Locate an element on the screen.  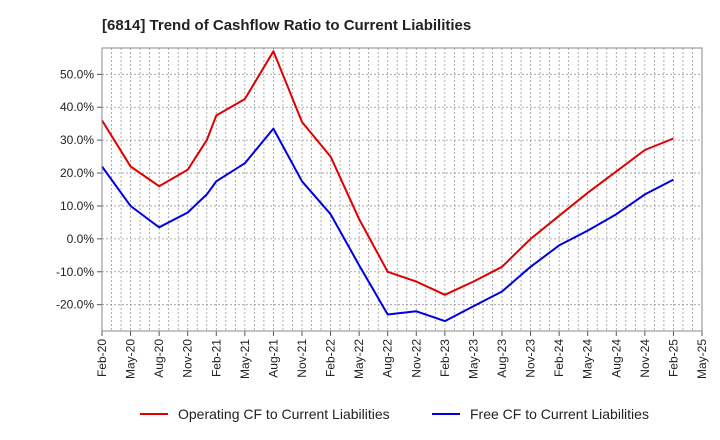
x-tick-label: Aug-20 is located at coordinates (159, 358).